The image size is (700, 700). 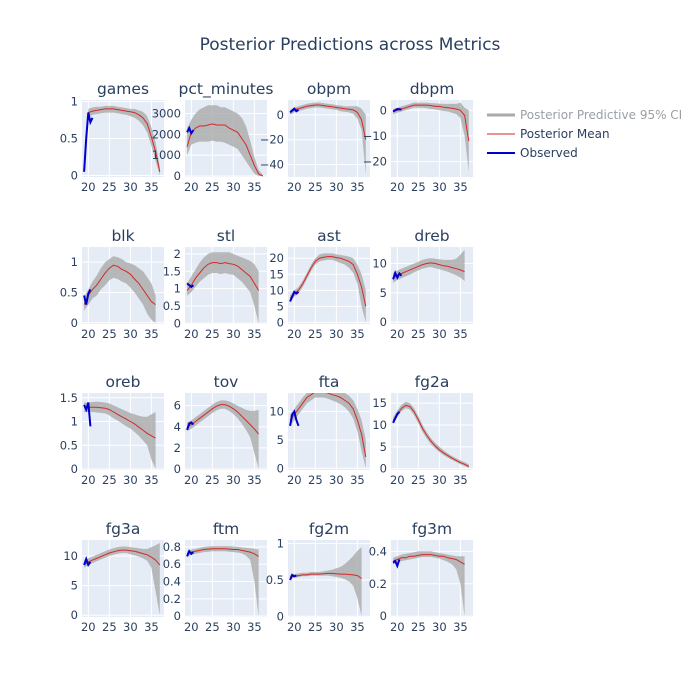 I want to click on subplot-blk: 20 25 30 35 0 0.5 1 blk, so click(x=112, y=284).